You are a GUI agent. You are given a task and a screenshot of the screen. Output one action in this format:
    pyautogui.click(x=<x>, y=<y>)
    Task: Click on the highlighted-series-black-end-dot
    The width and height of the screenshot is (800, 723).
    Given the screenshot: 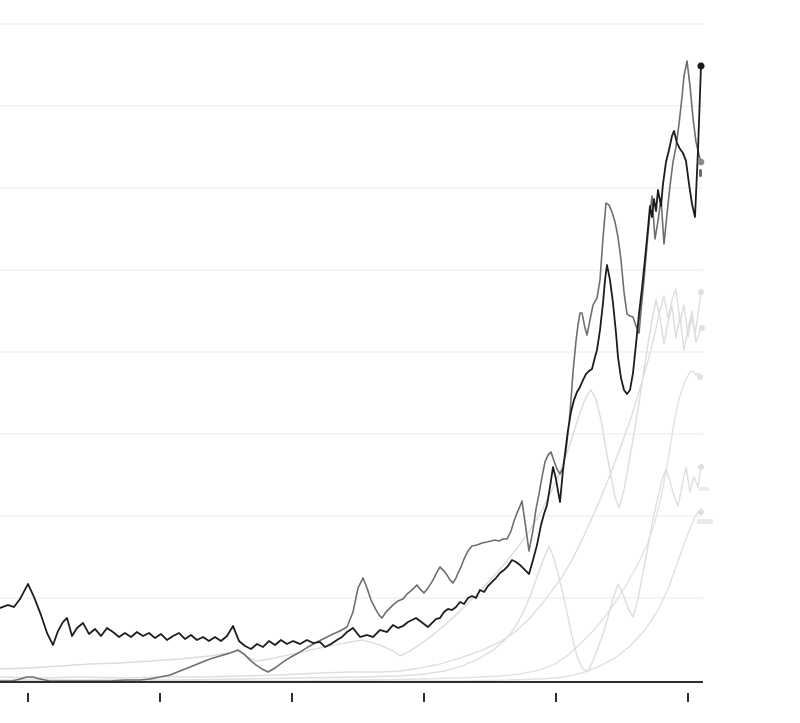 What is the action you would take?
    pyautogui.click(x=701, y=66)
    